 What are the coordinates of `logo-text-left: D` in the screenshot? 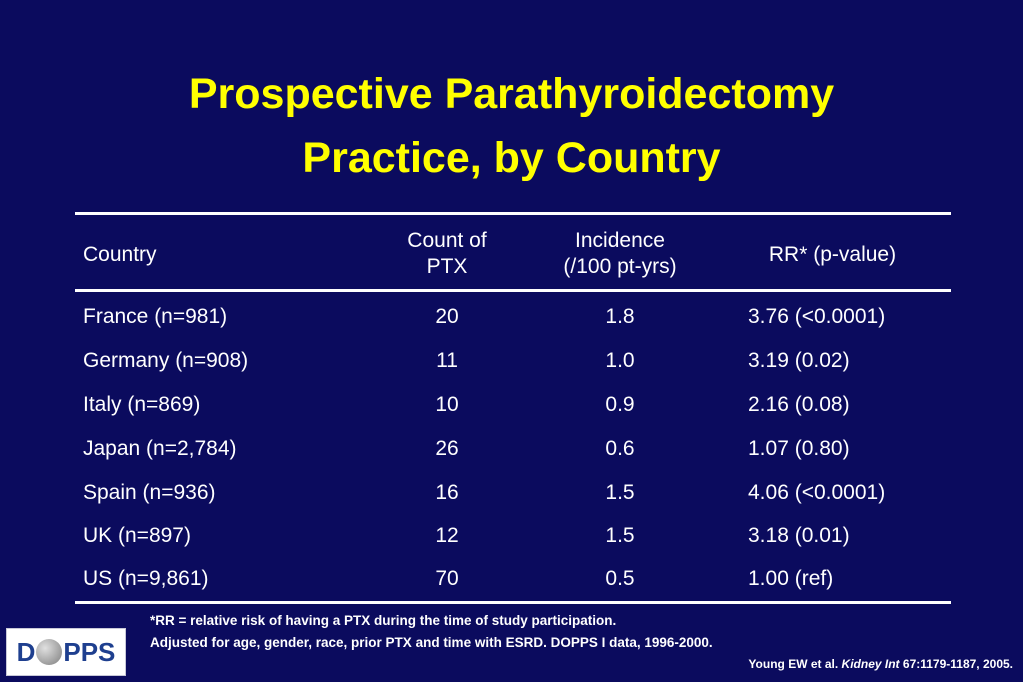 It's located at (26, 651).